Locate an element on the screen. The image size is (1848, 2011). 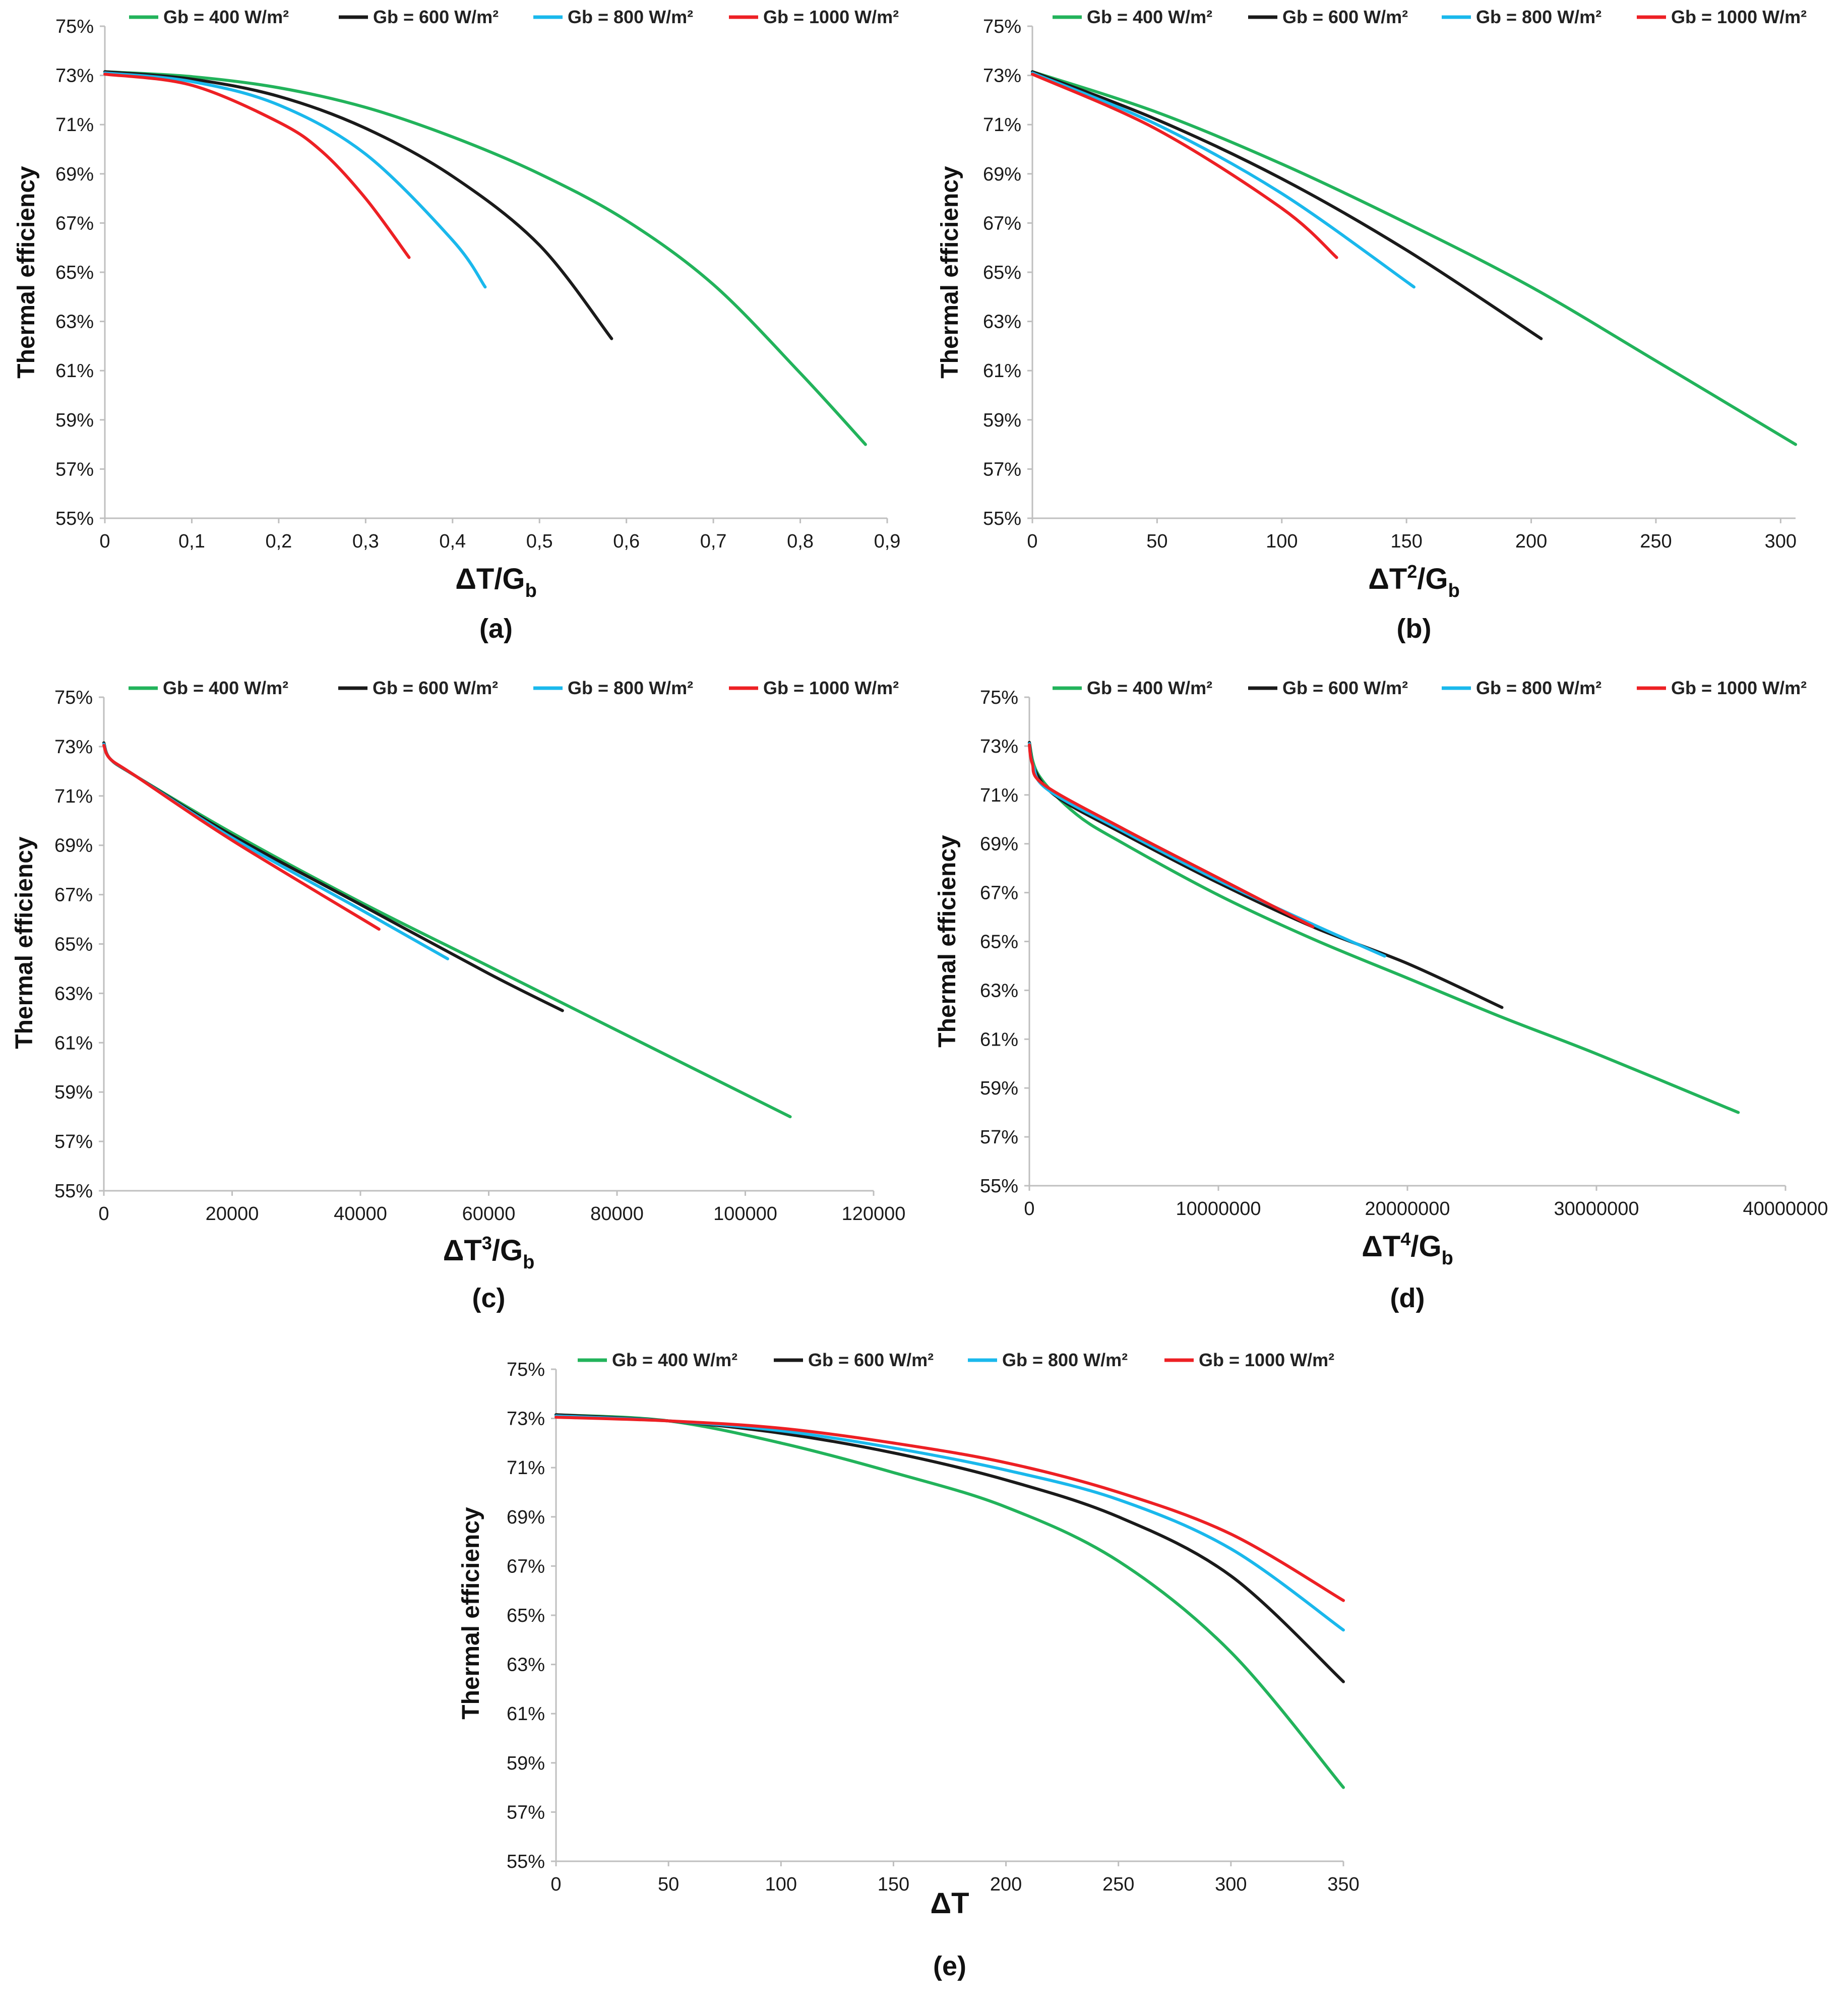
x-tick-label: 0,3 is located at coordinates (365, 541).